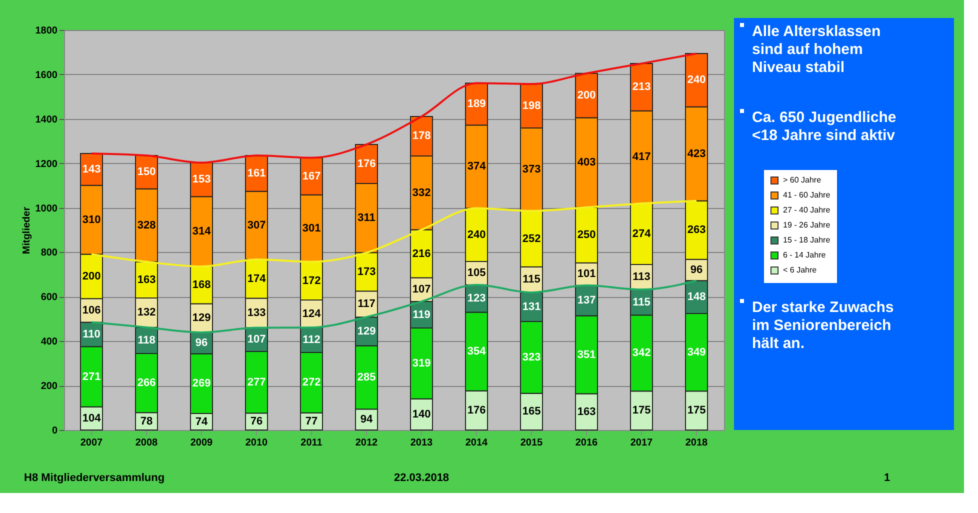 This screenshot has width=978, height=513. Describe the element at coordinates (586, 162) in the screenshot. I see `data-label: 403` at that location.